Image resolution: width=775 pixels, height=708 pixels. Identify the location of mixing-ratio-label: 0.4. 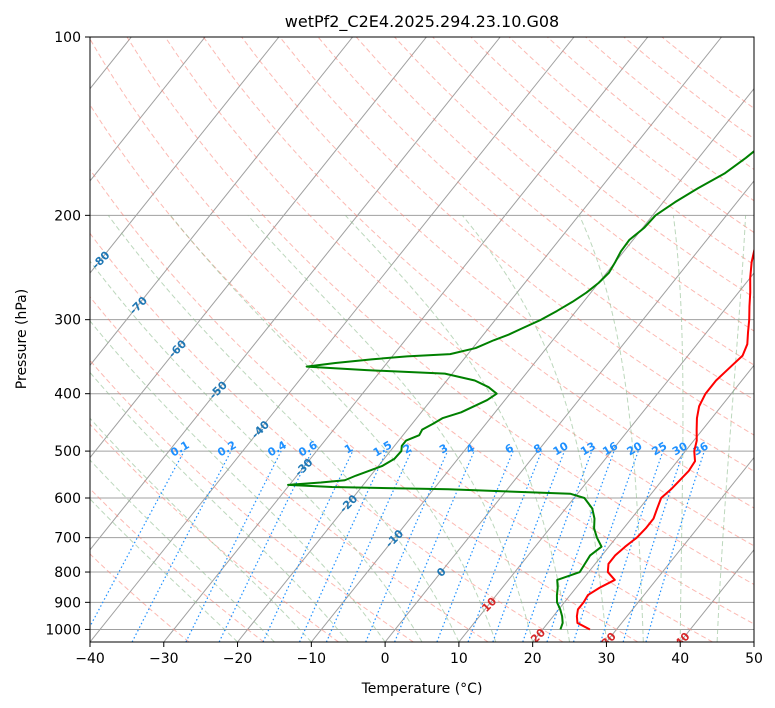
(277, 448).